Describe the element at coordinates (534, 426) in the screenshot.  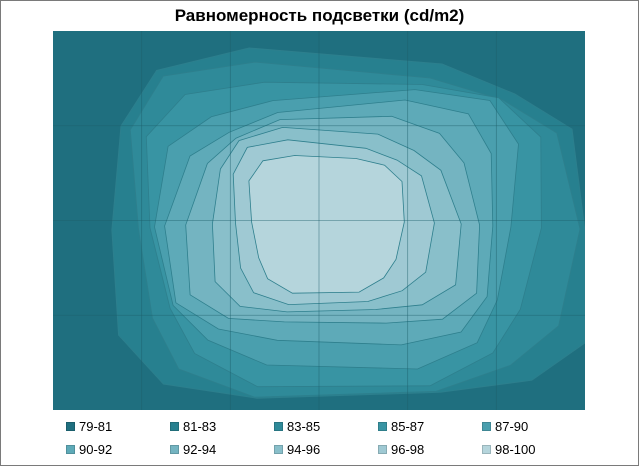
I see `legend-item: 87-90` at that location.